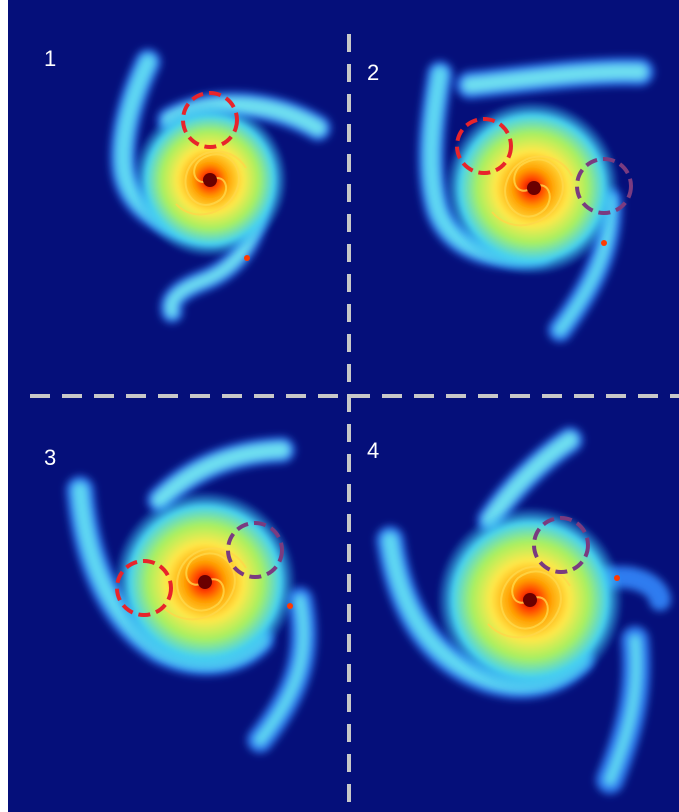 The height and width of the screenshot is (812, 679). I want to click on panel-label-1: 1, so click(50, 58).